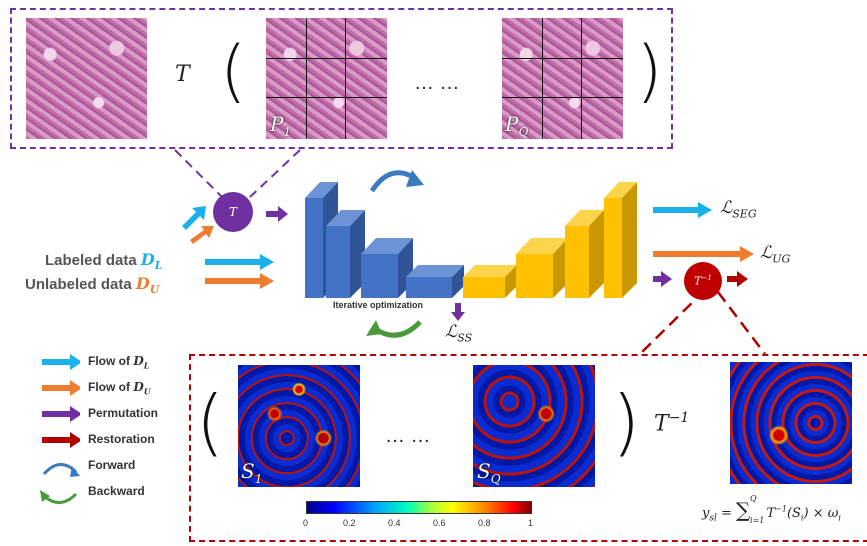  What do you see at coordinates (233, 212) in the screenshot?
I see `permutation-node: T` at bounding box center [233, 212].